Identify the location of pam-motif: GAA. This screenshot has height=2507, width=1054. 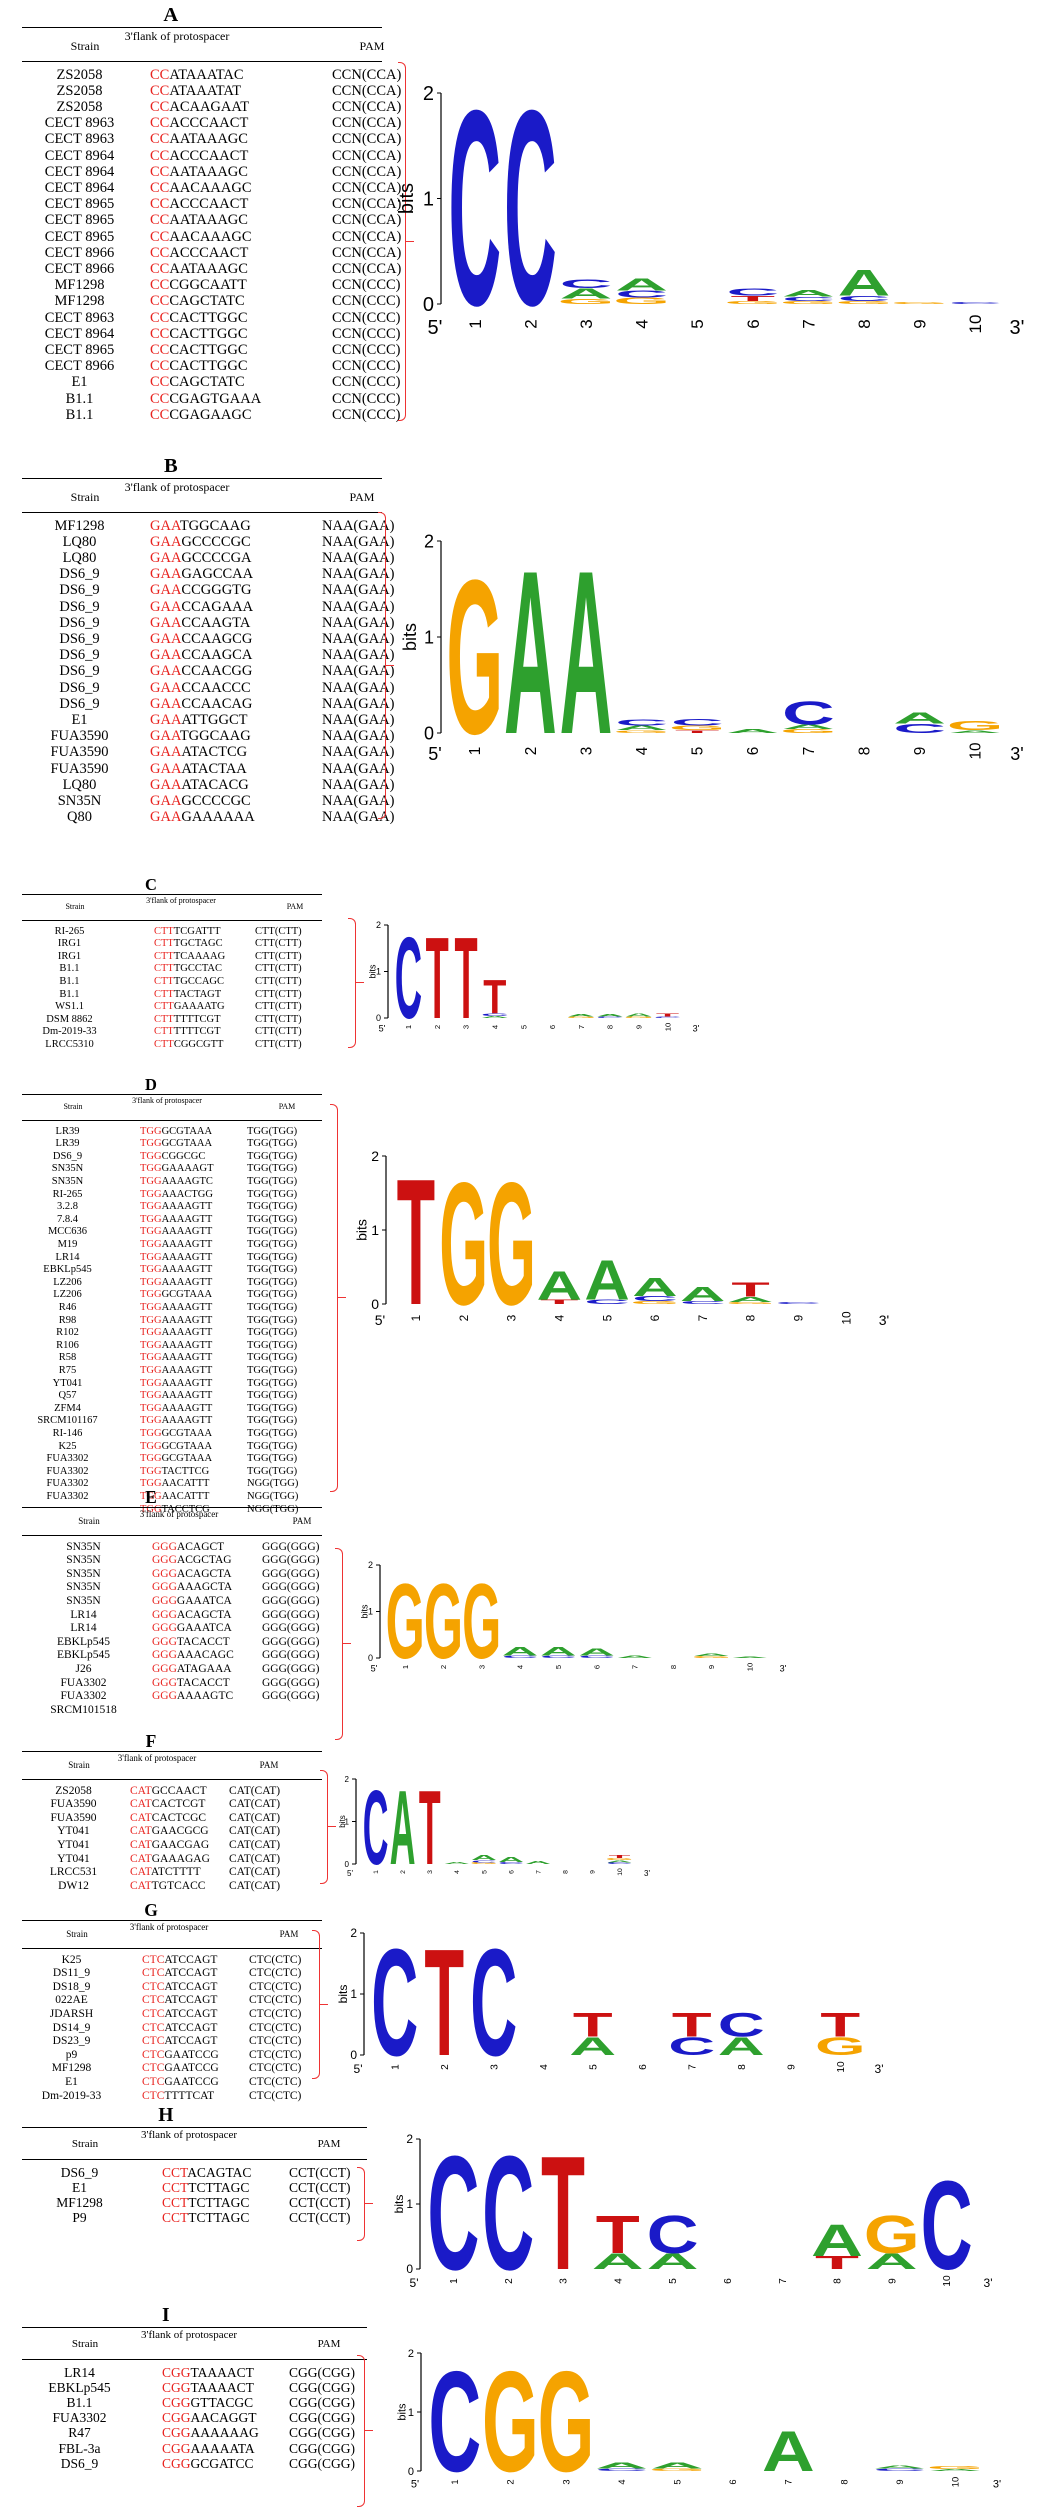
(166, 638).